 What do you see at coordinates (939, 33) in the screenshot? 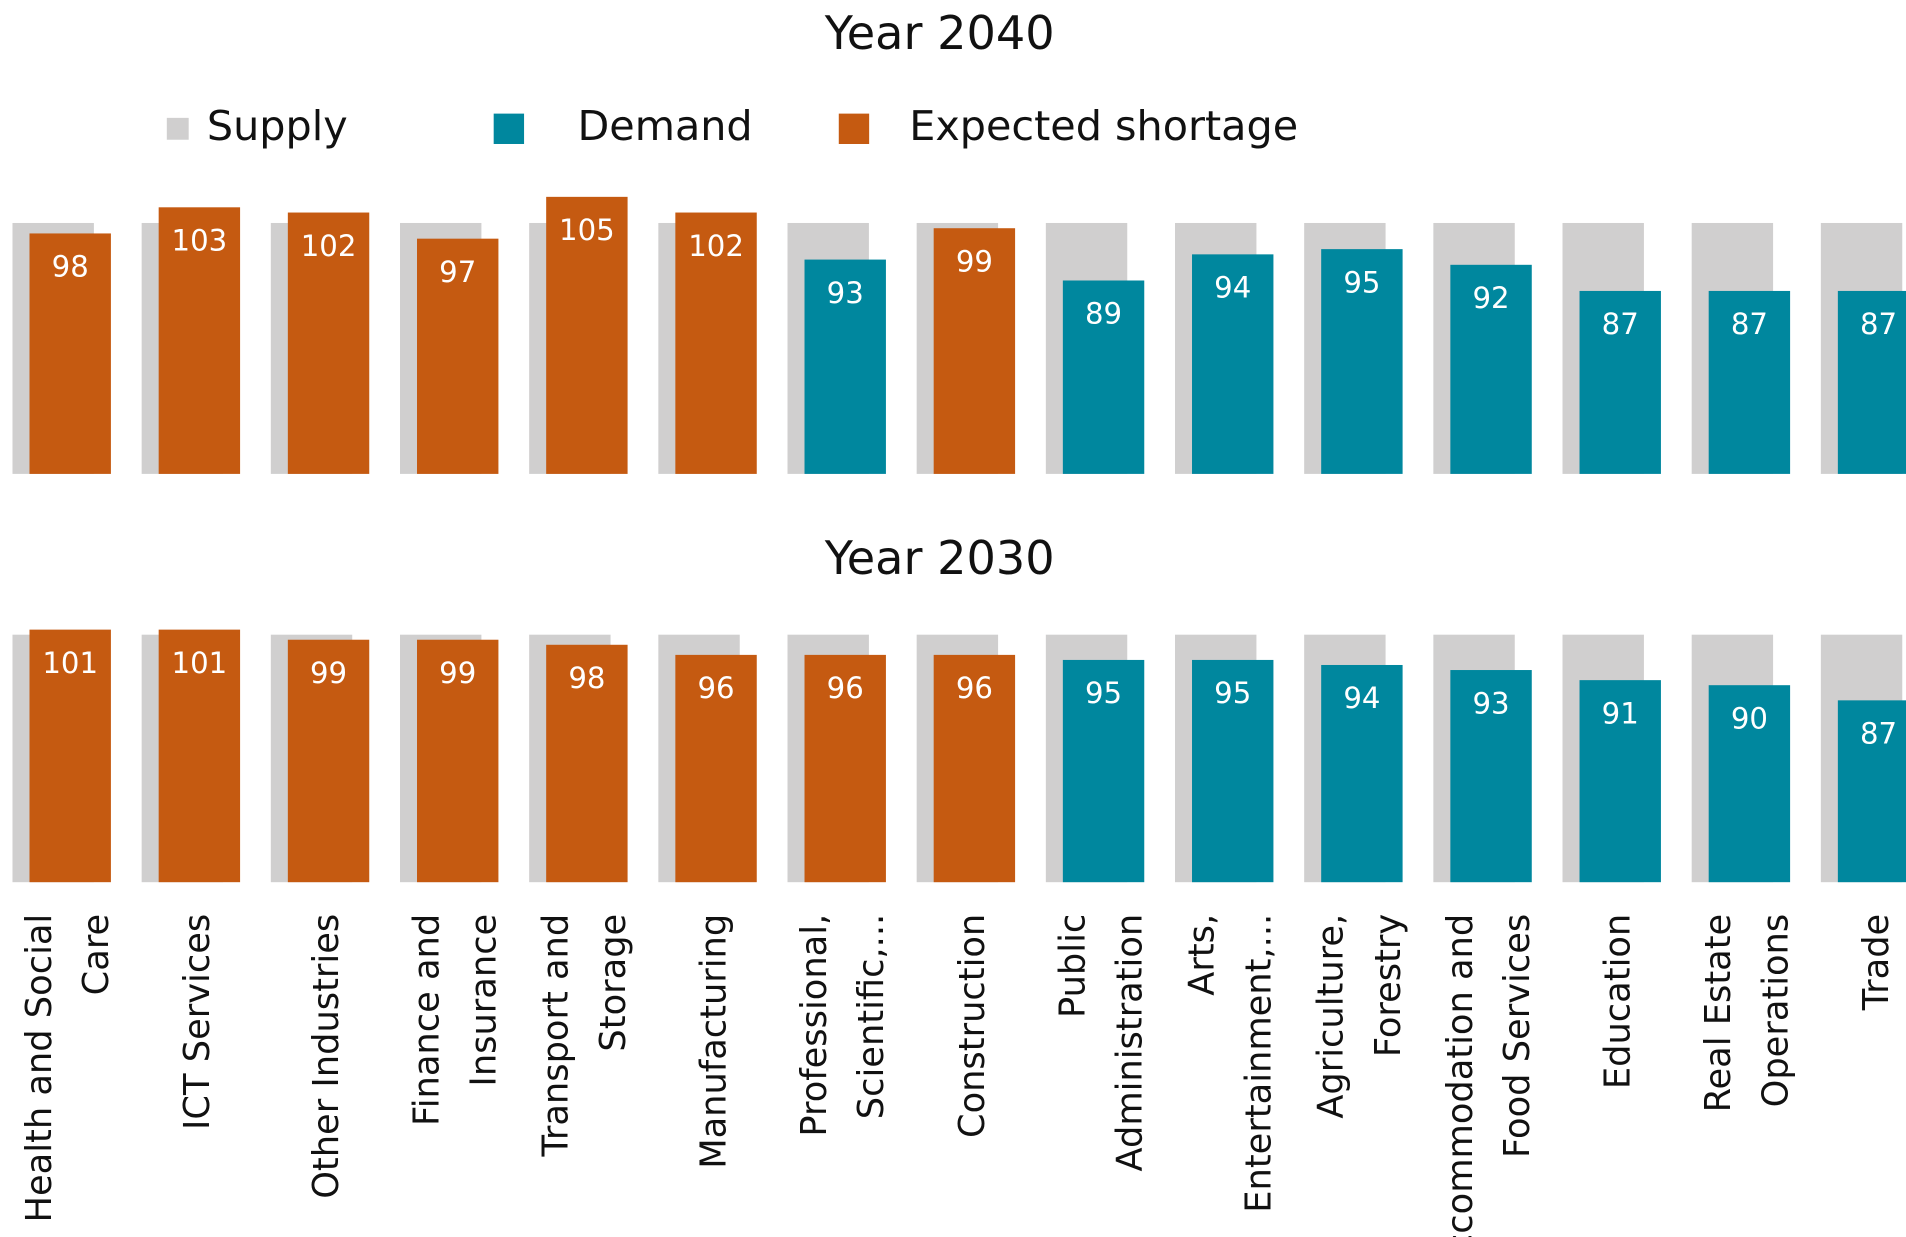
I see `chart-title: Year 2040` at bounding box center [939, 33].